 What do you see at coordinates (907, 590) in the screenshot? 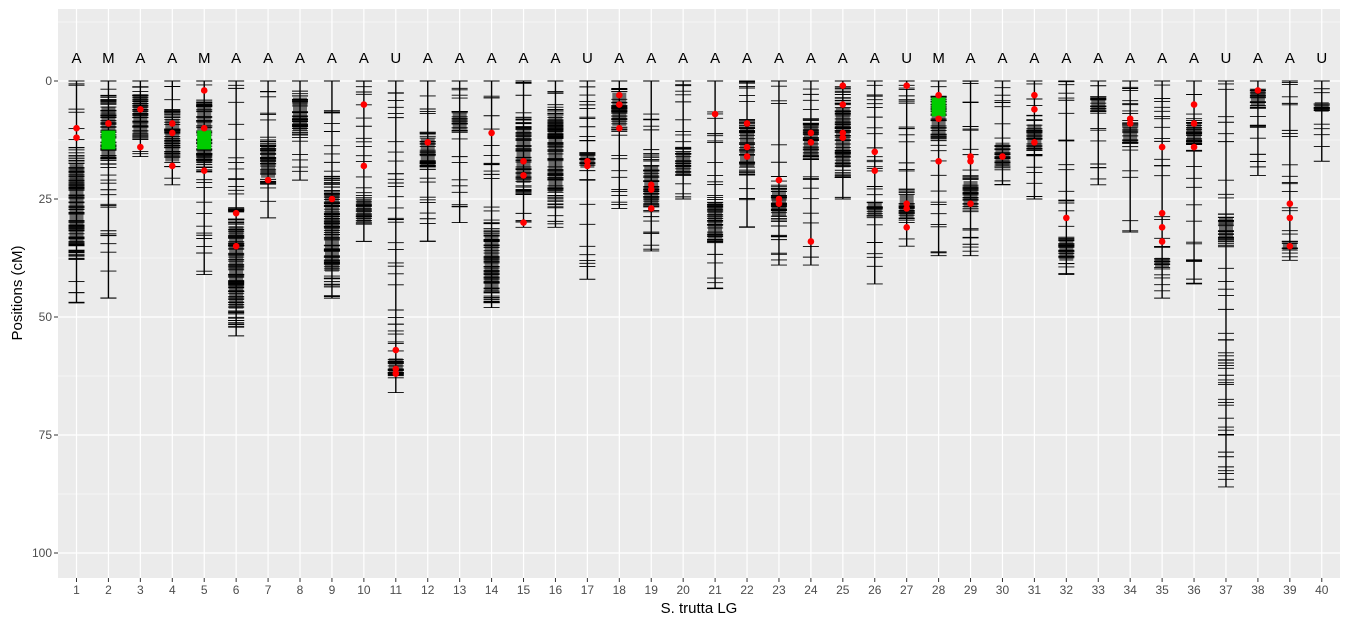
I see `x-tick-label: 27` at bounding box center [907, 590].